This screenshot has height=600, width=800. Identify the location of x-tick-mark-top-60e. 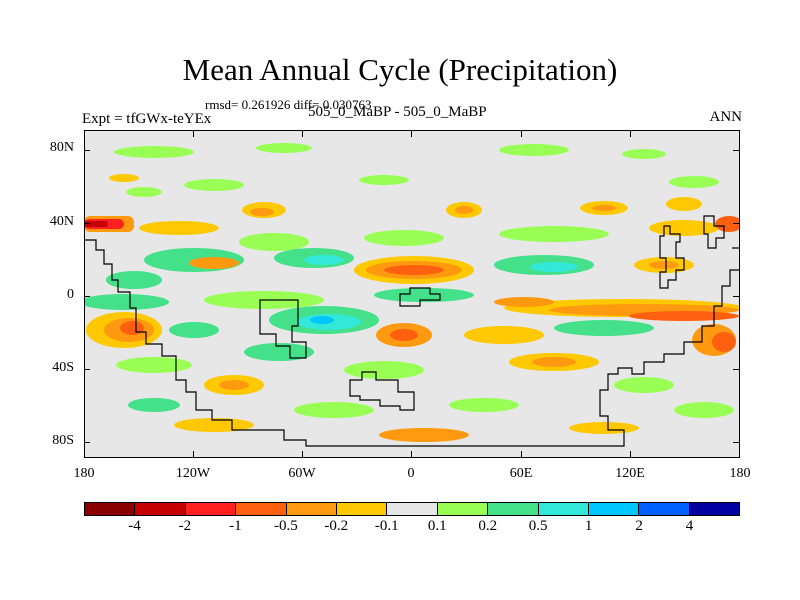
(521, 134).